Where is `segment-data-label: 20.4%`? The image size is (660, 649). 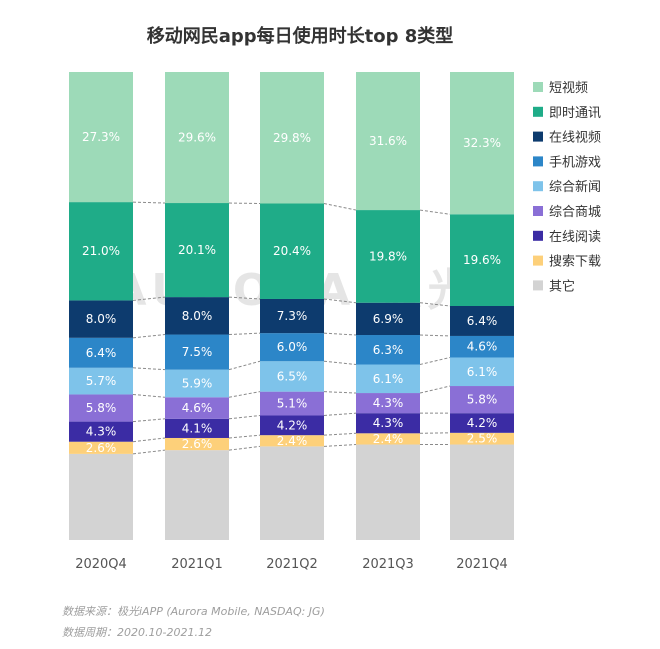 segment-data-label: 20.4% is located at coordinates (292, 251).